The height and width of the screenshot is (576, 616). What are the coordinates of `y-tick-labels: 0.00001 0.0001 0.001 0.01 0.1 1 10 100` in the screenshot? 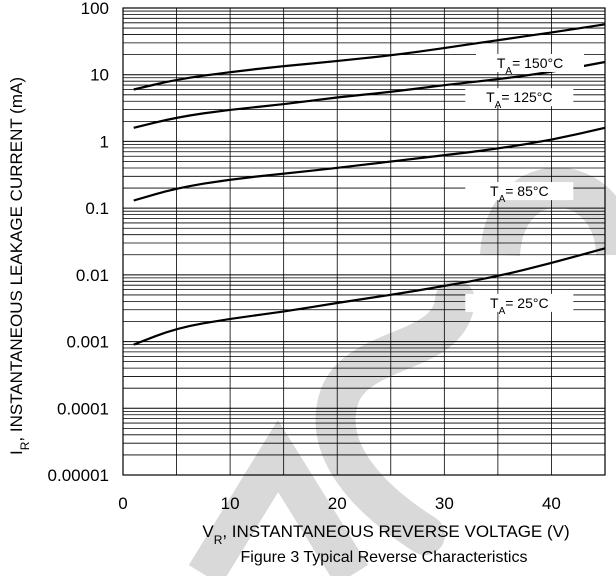 It's located at (78, 242).